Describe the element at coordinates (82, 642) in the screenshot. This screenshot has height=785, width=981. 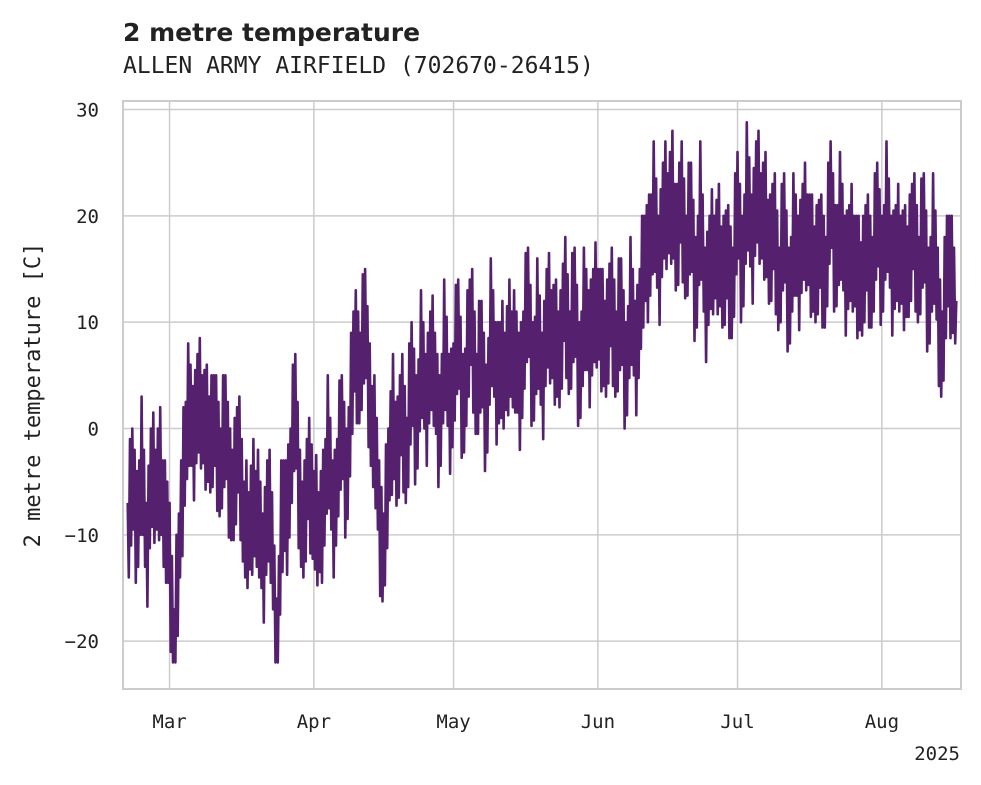
I see `y-tick-label: −20` at that location.